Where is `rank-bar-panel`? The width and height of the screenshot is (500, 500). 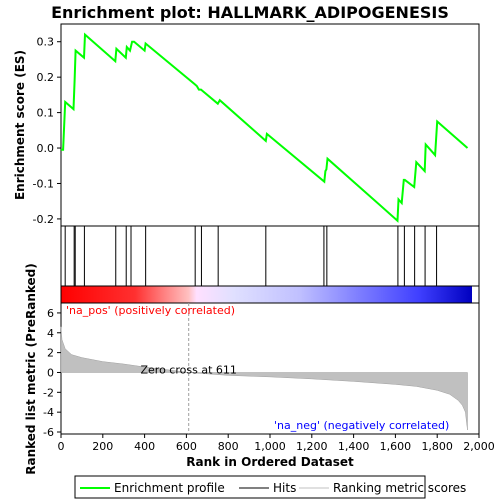
rank-bar-panel is located at coordinates (270, 294).